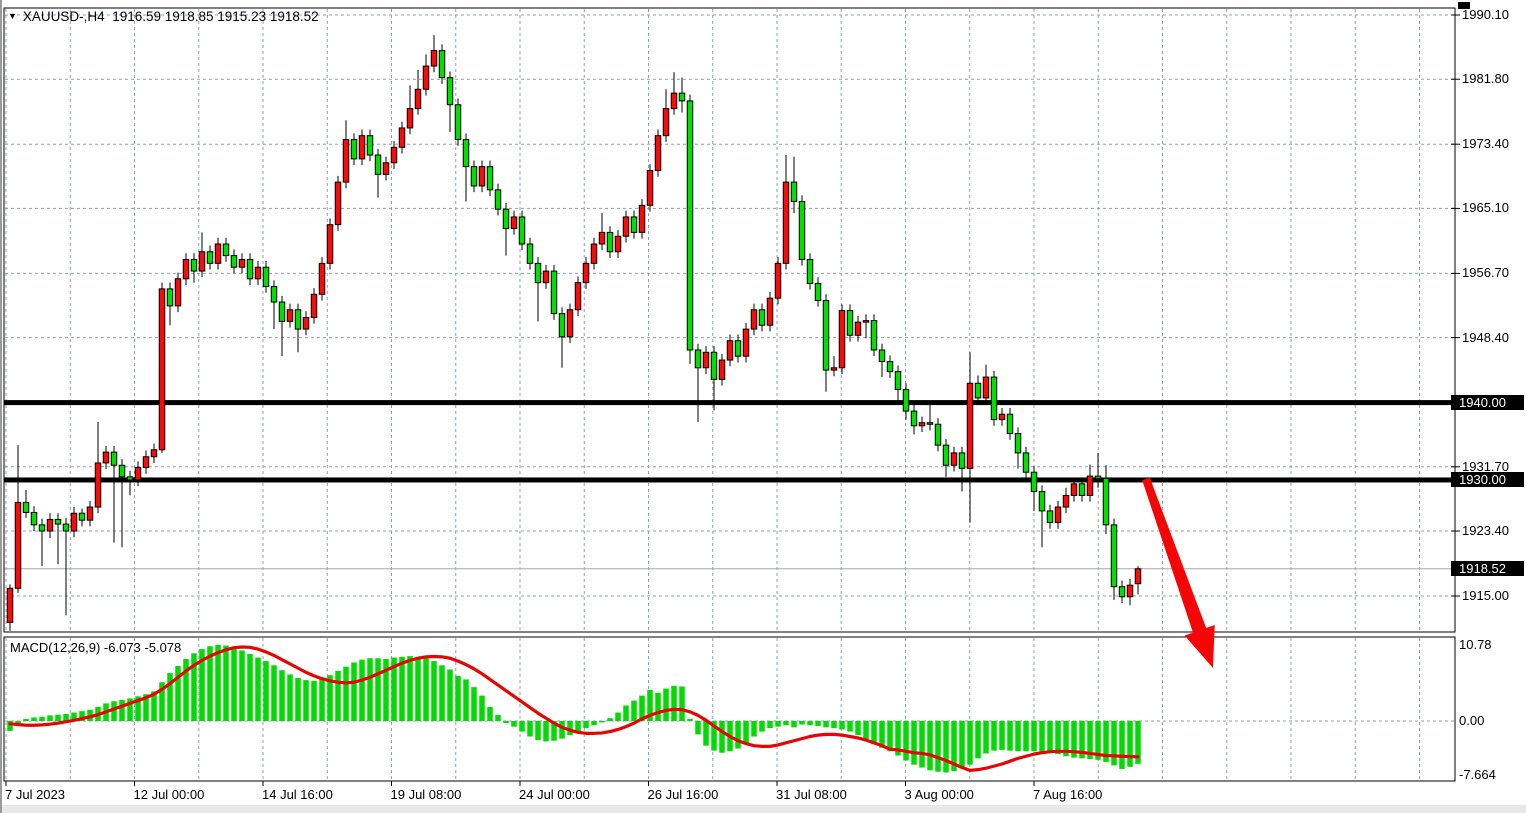 Image resolution: width=1526 pixels, height=813 pixels. What do you see at coordinates (1485, 208) in the screenshot?
I see `price-axis-label: 1965.10` at bounding box center [1485, 208].